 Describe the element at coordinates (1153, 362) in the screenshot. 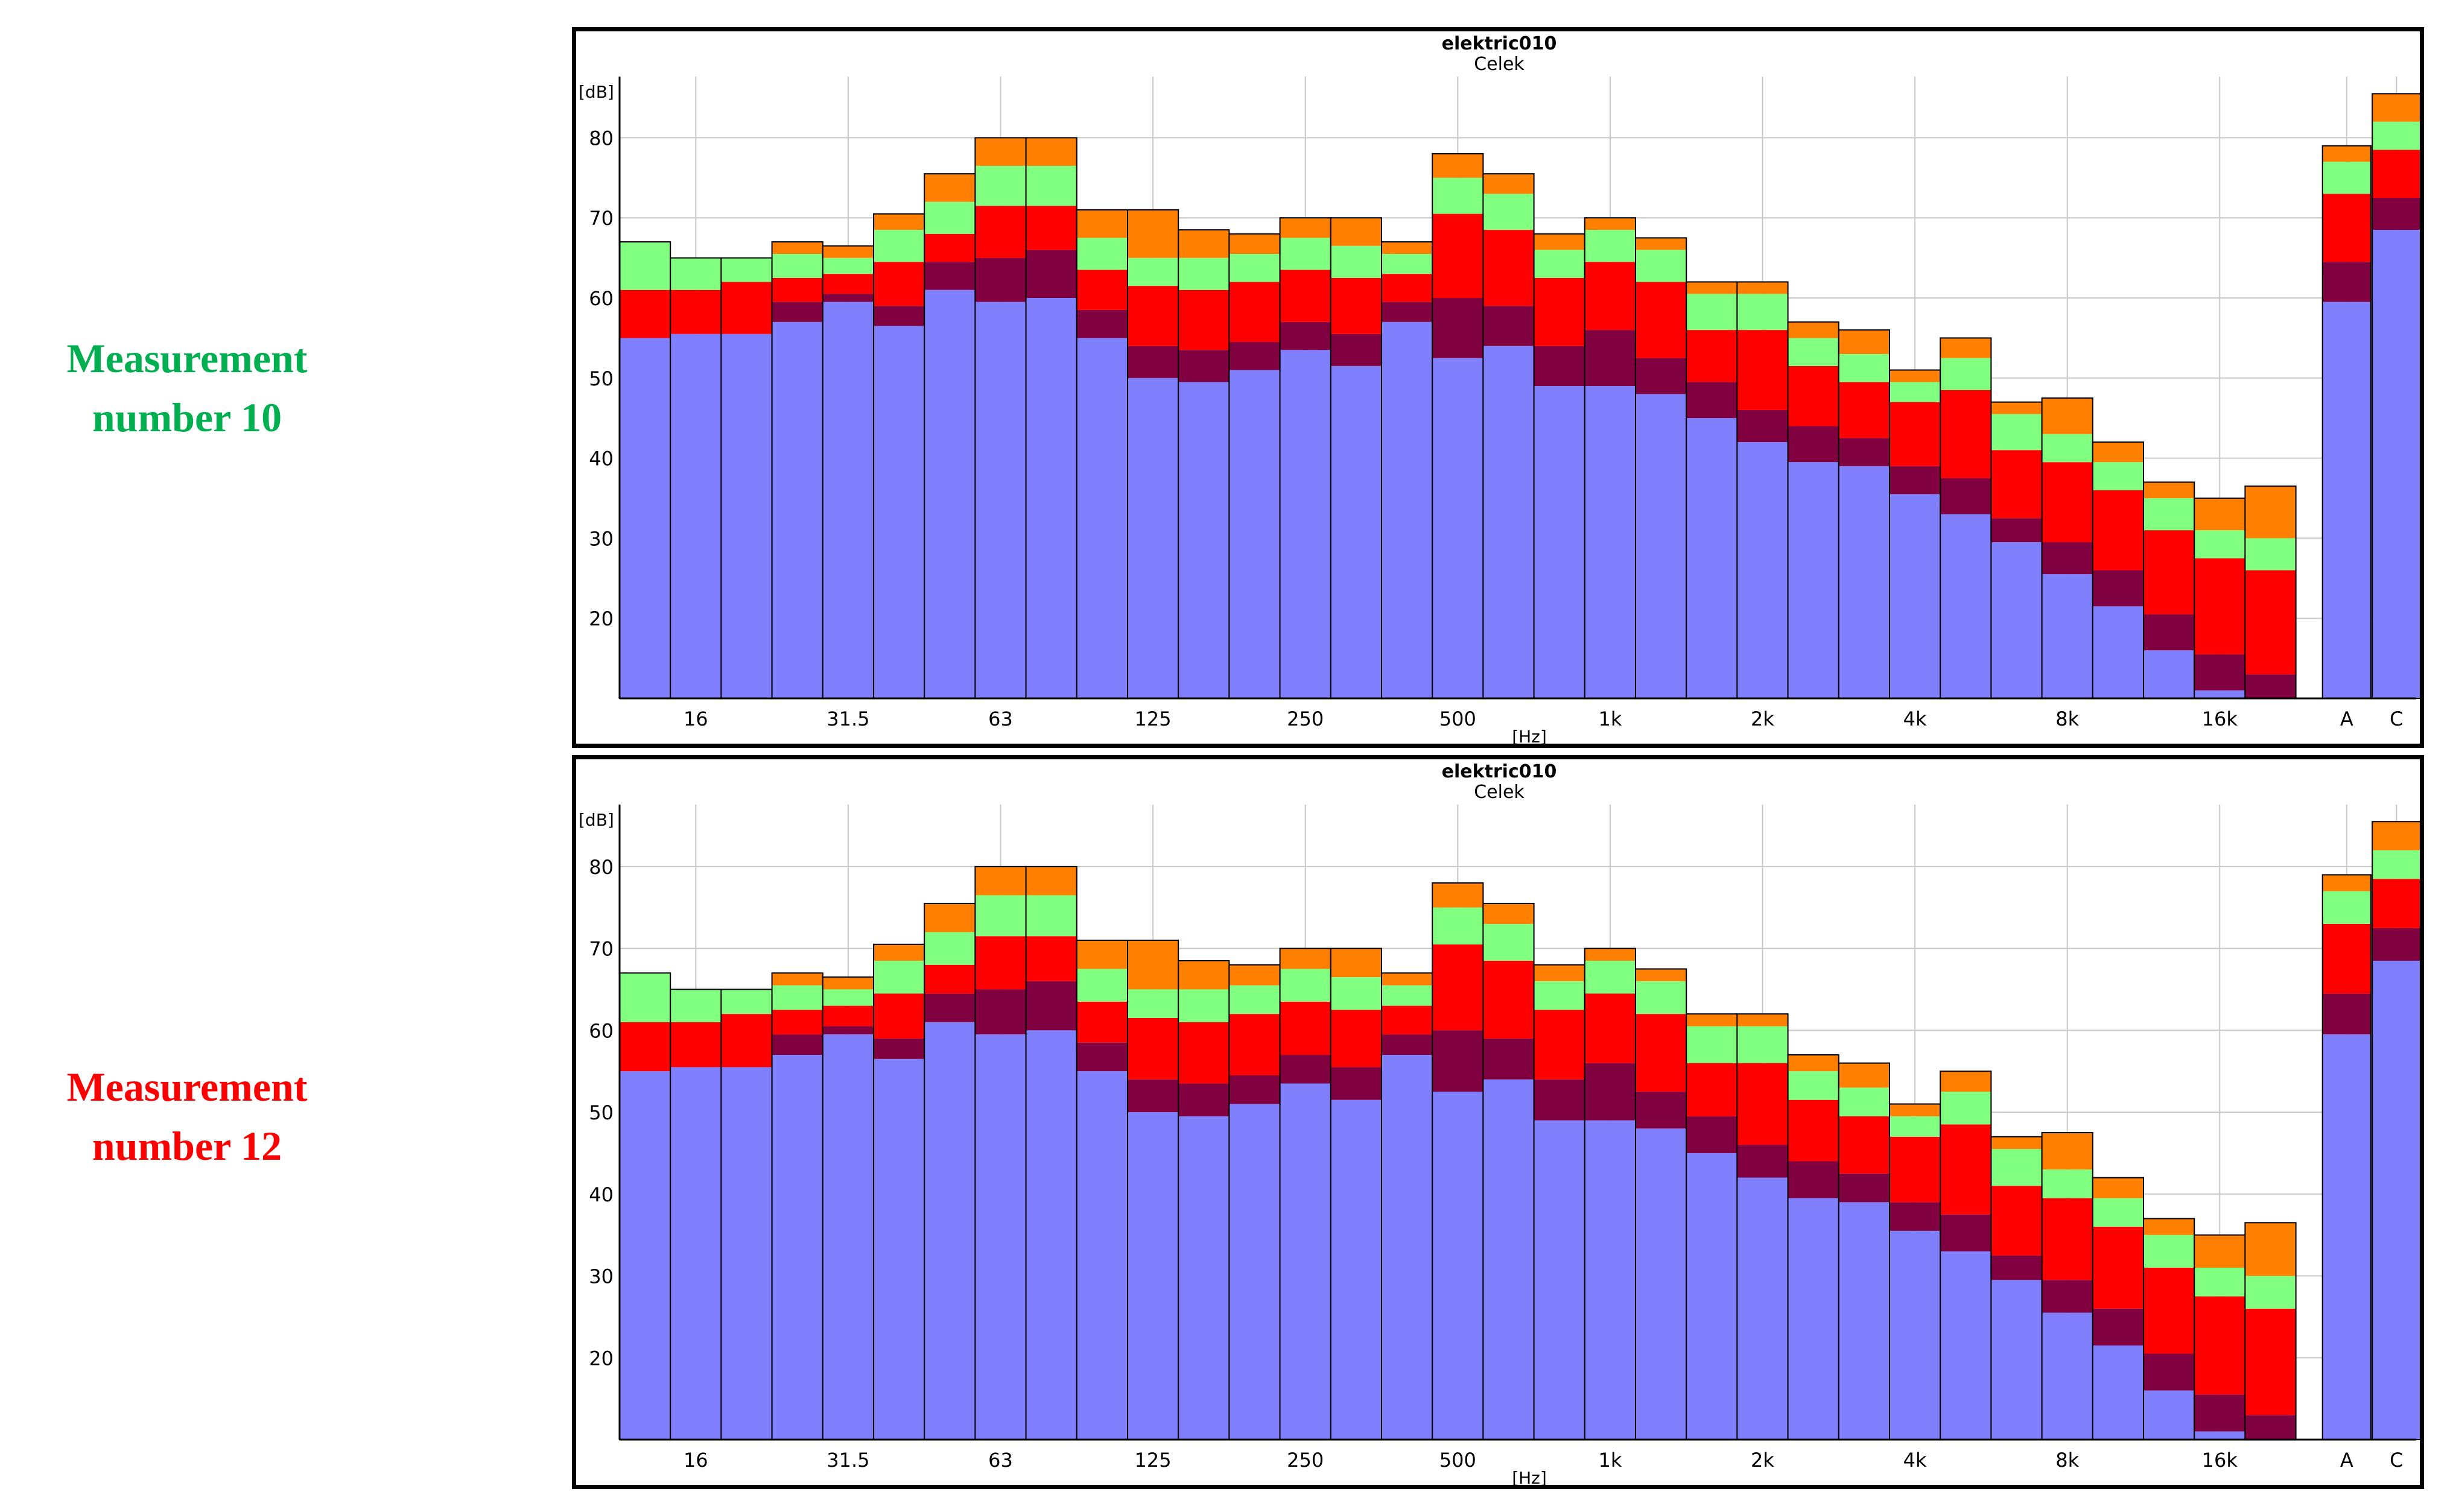

I see `bar-125-dark_red` at that location.